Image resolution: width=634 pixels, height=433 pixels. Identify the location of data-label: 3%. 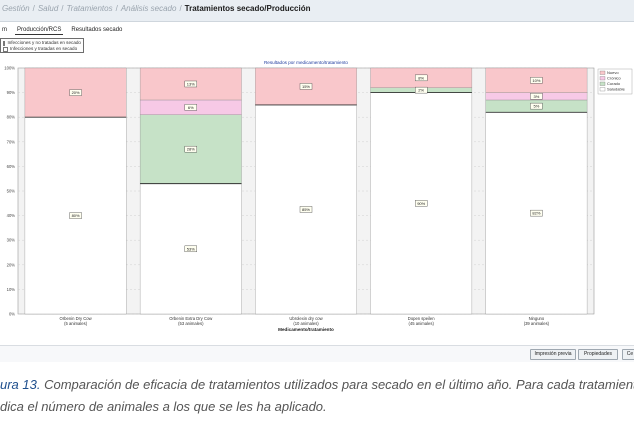
(537, 96).